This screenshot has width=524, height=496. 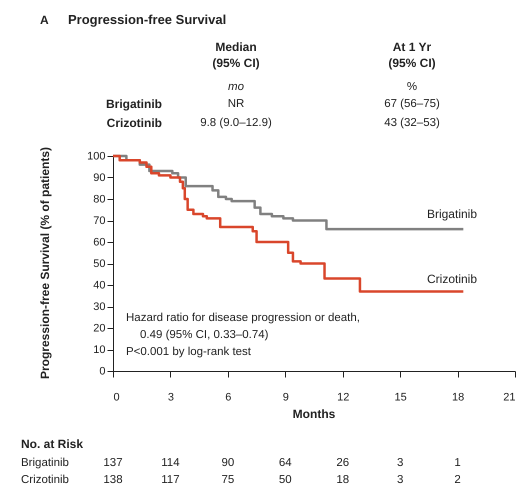 I want to click on x-tick-label: 9, so click(x=285, y=398).